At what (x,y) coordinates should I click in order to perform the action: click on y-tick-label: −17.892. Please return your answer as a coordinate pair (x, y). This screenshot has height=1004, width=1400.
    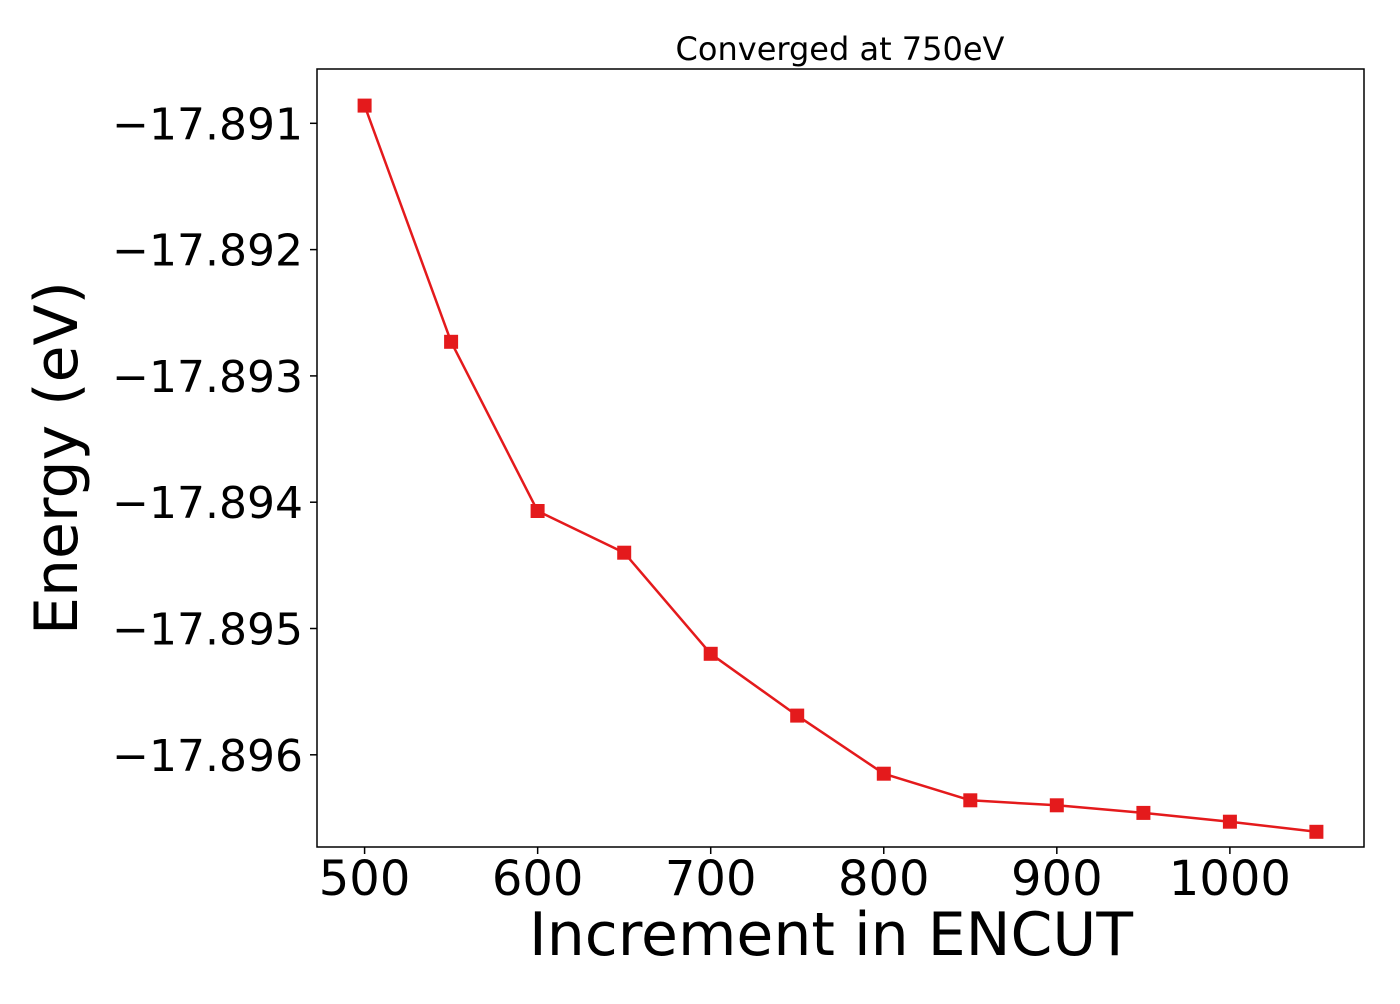
    Looking at the image, I should click on (207, 251).